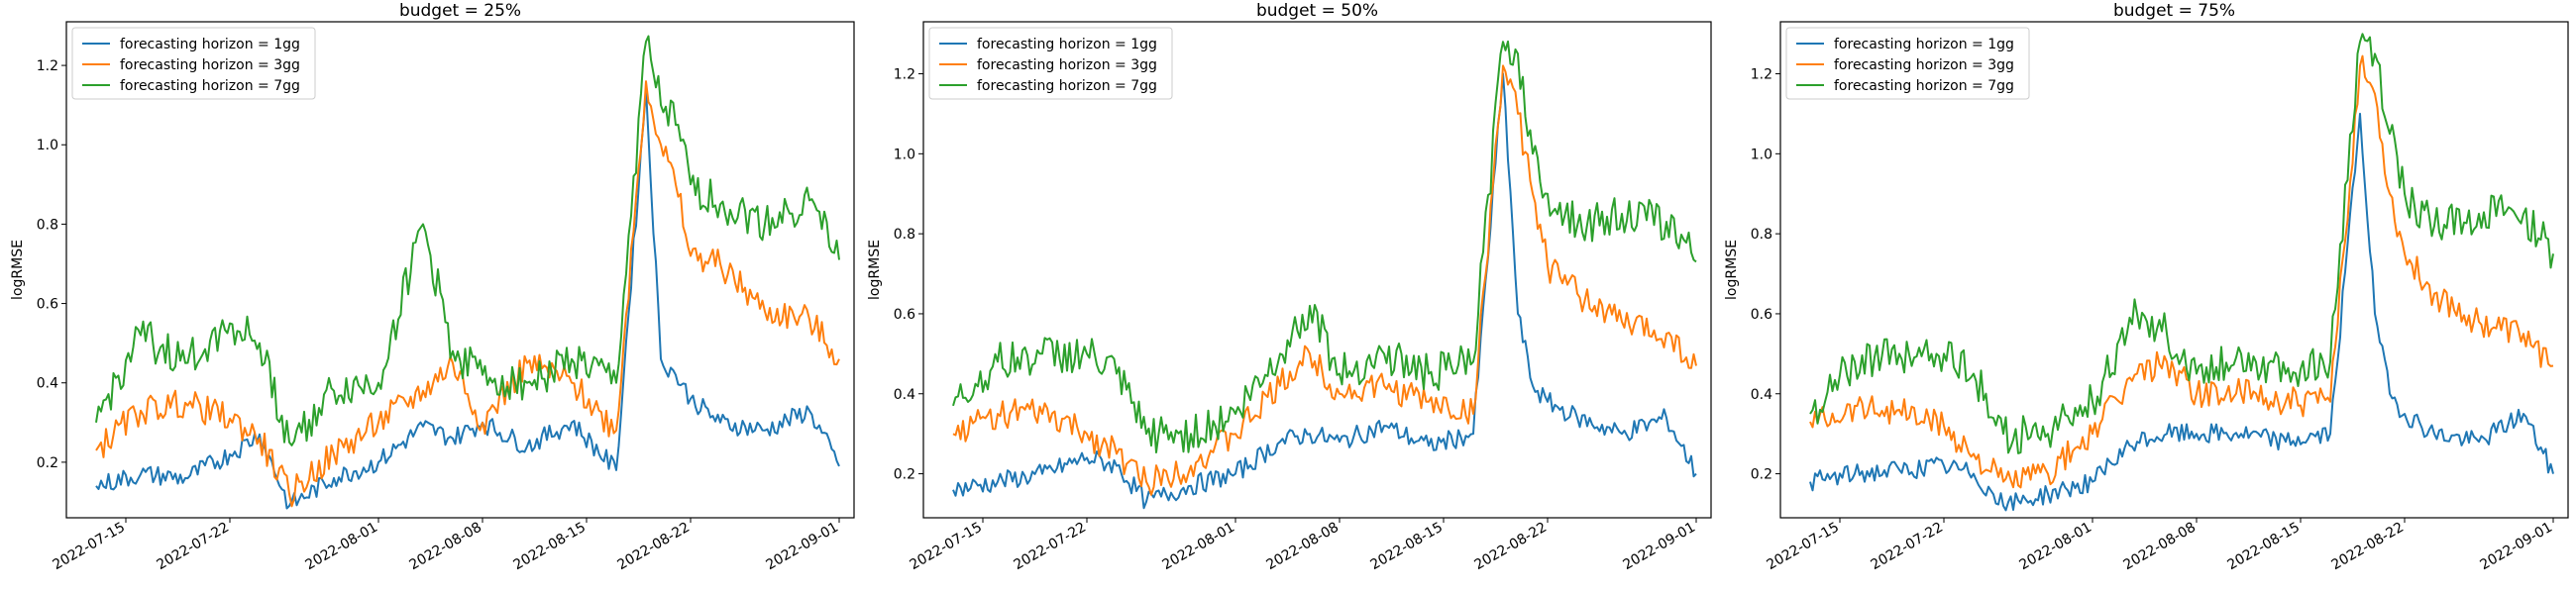 The image size is (2576, 594). I want to click on chart-title: budget = 75%, so click(2174, 11).